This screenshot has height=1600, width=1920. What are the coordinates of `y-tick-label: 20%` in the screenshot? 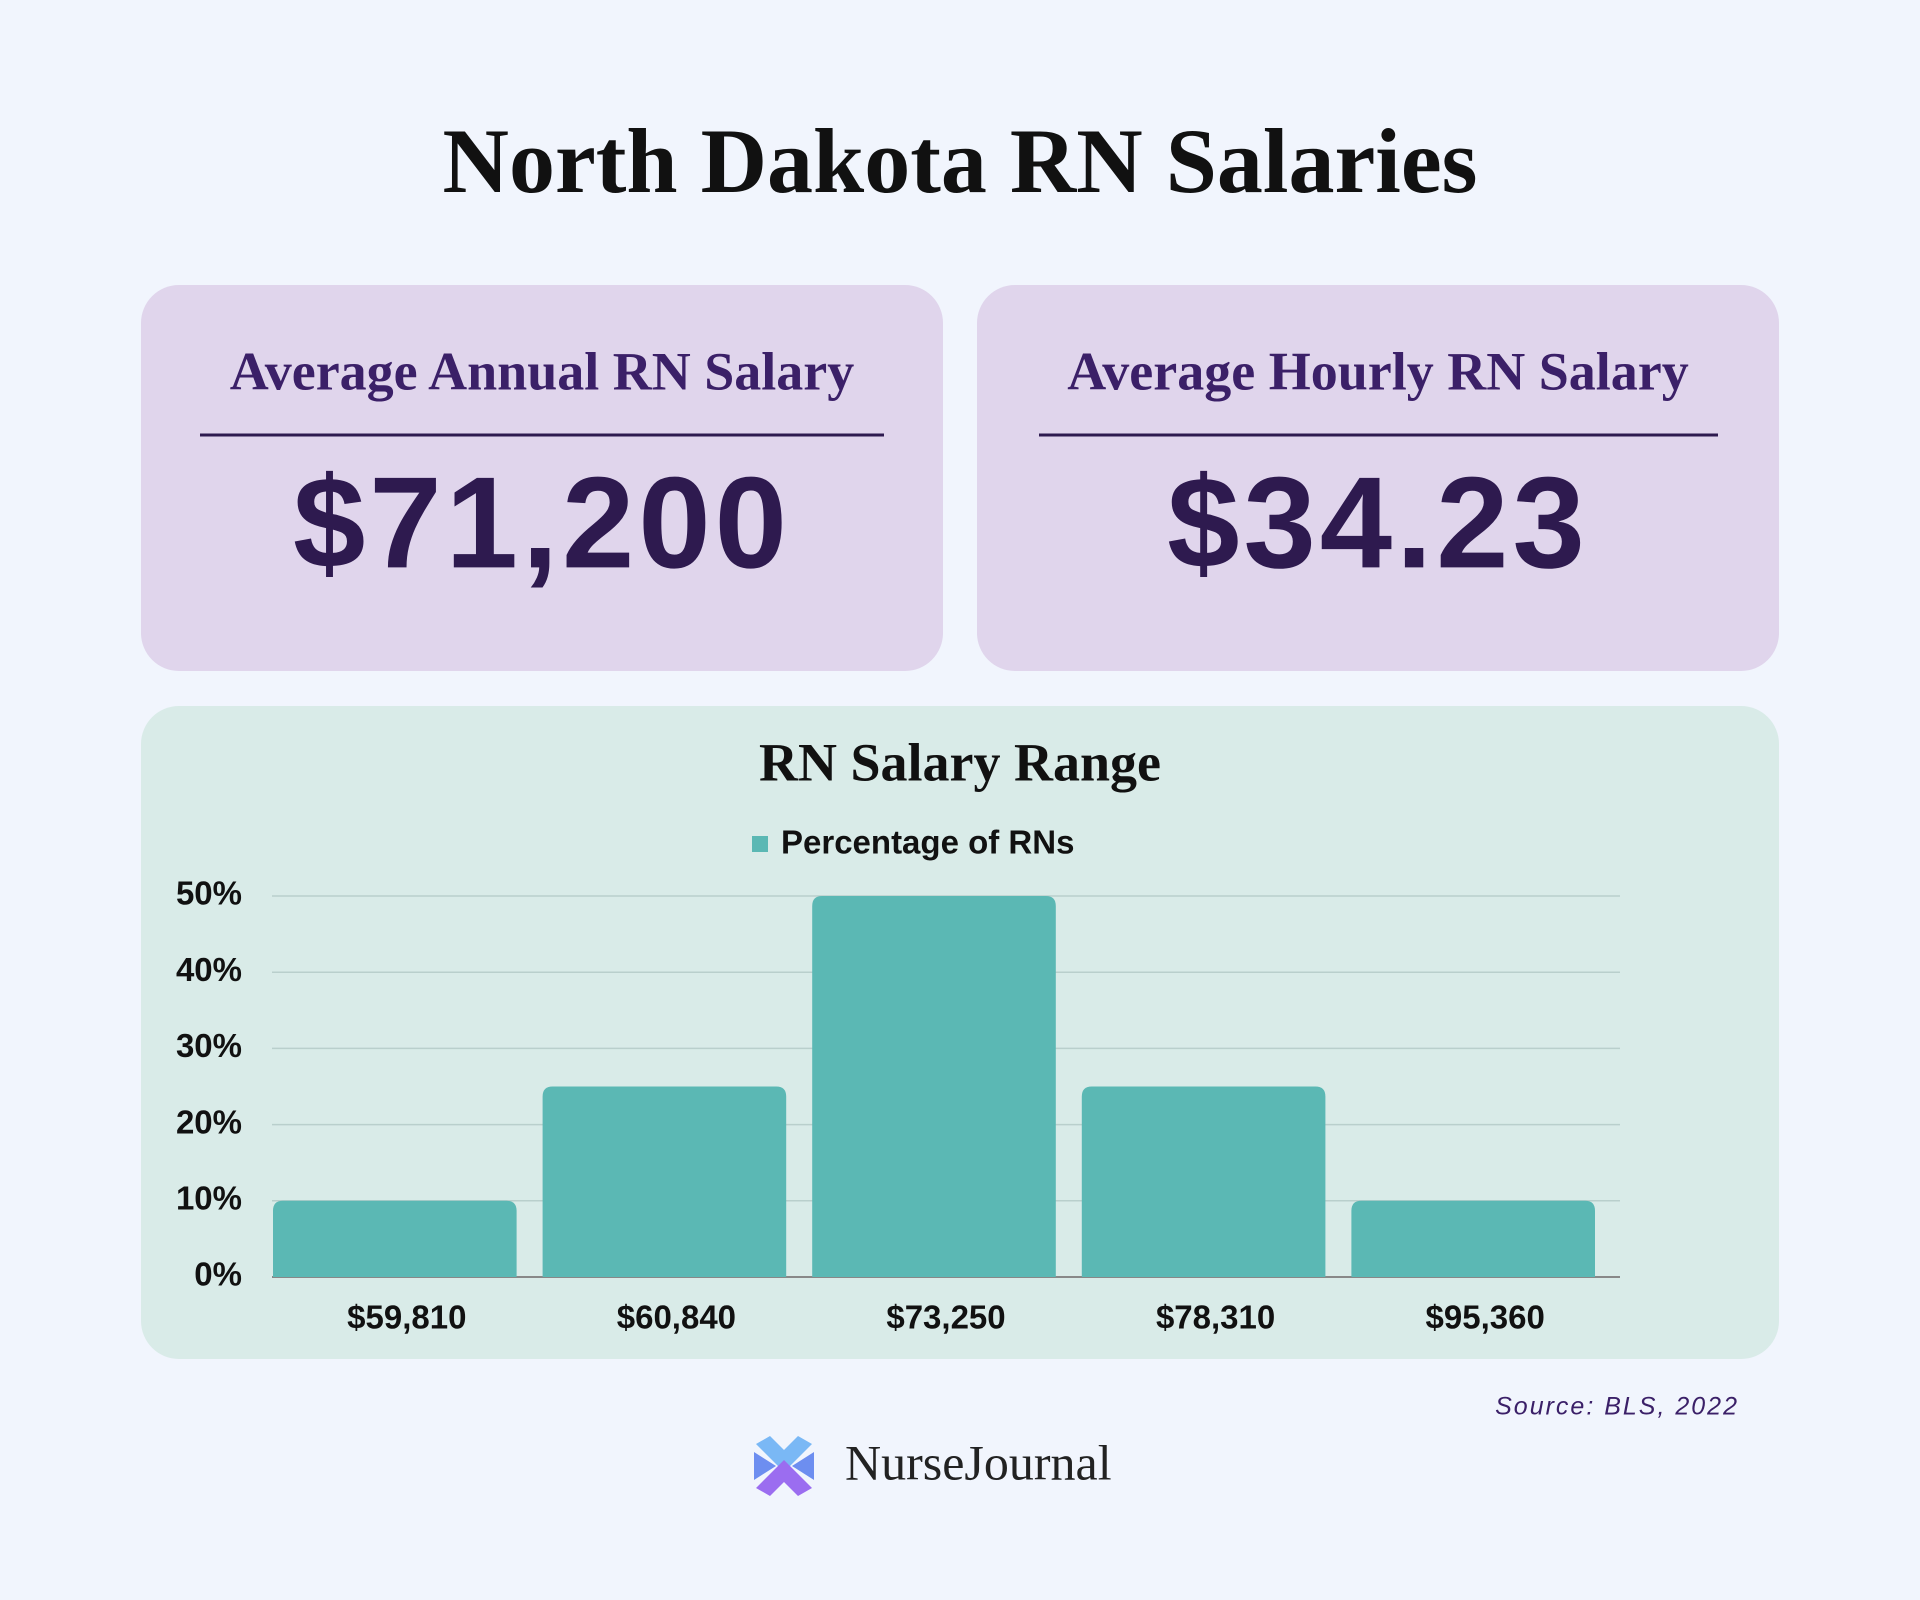 It's located at (209, 1121).